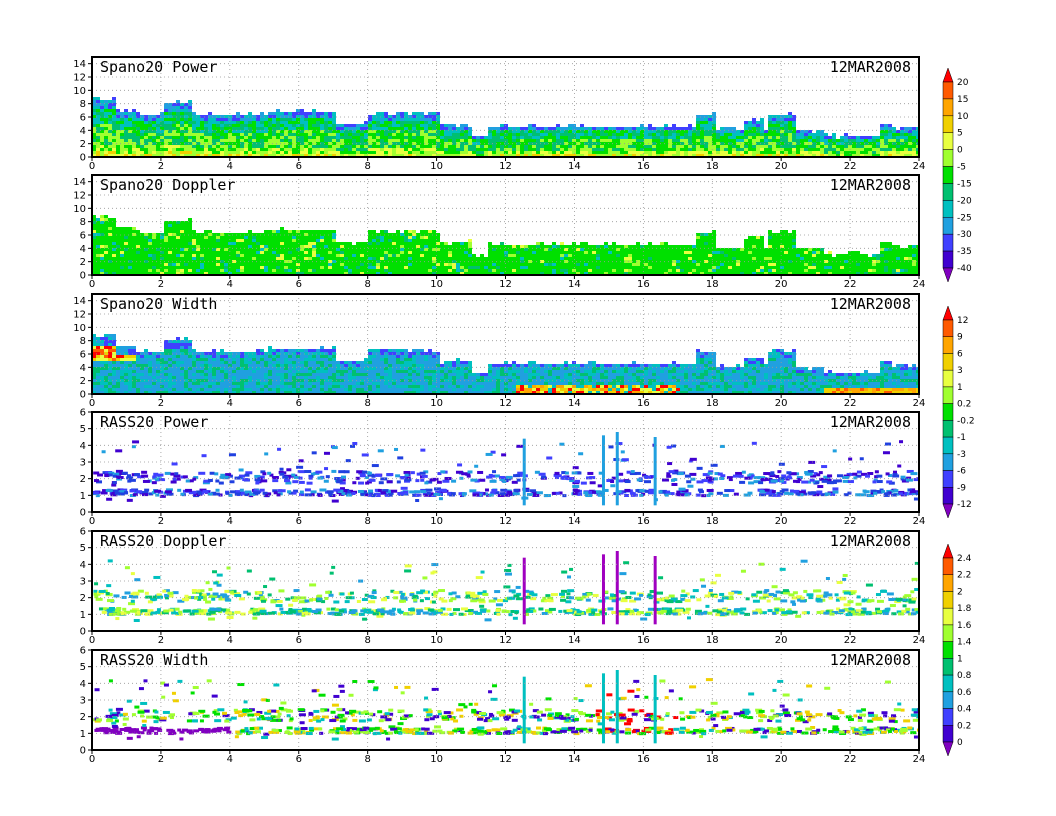 Image resolution: width=1056 pixels, height=816 pixels. What do you see at coordinates (643, 166) in the screenshot?
I see `x-tick-label: 16` at bounding box center [643, 166].